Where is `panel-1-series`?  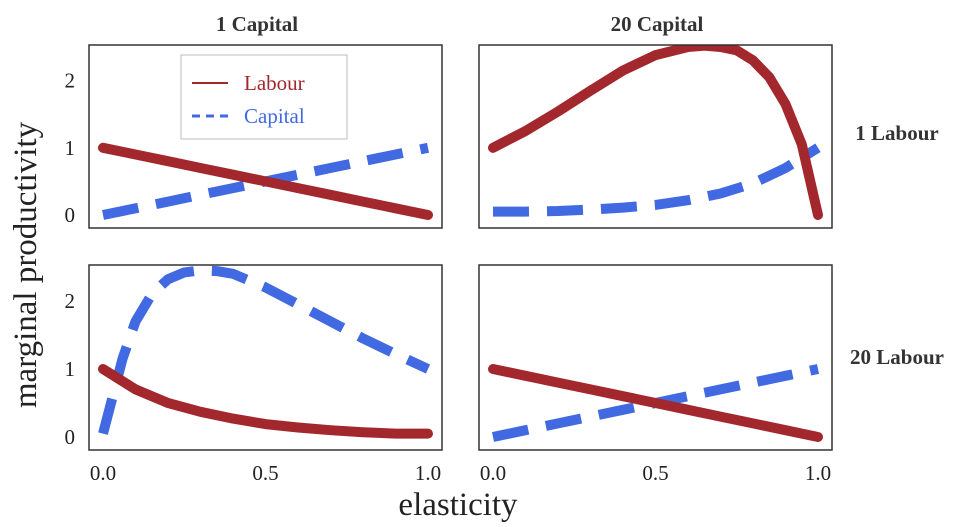 panel-1-series is located at coordinates (265, 181).